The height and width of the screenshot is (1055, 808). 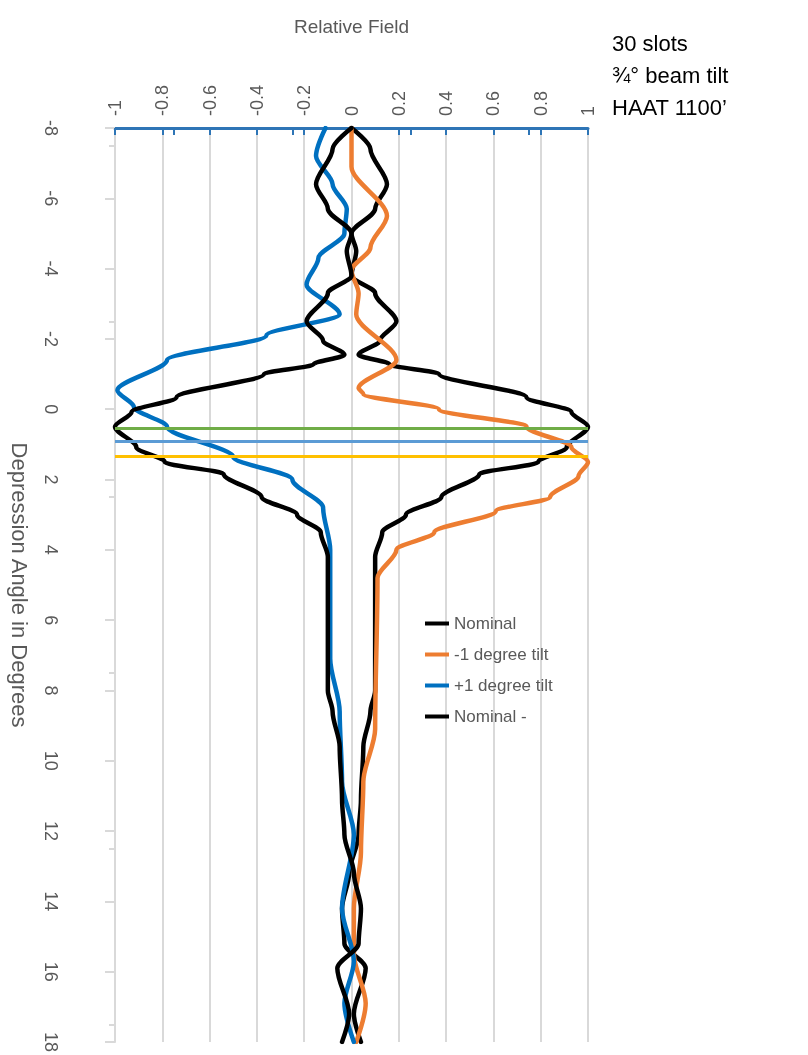 I want to click on x-tick-label: -0.2, so click(x=304, y=100).